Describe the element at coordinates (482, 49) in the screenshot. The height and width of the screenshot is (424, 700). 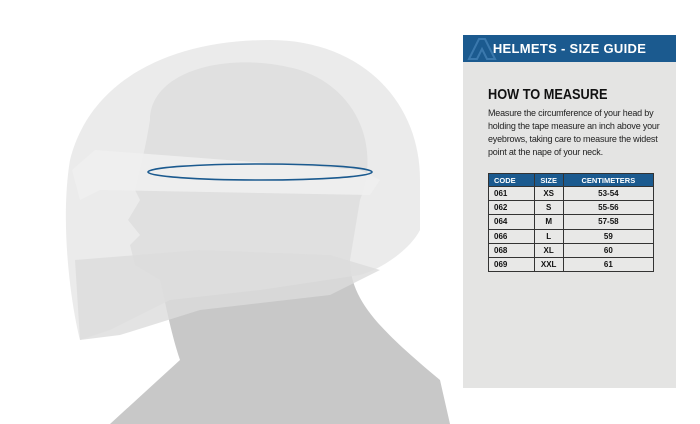
I see `brand-logo-icon` at that location.